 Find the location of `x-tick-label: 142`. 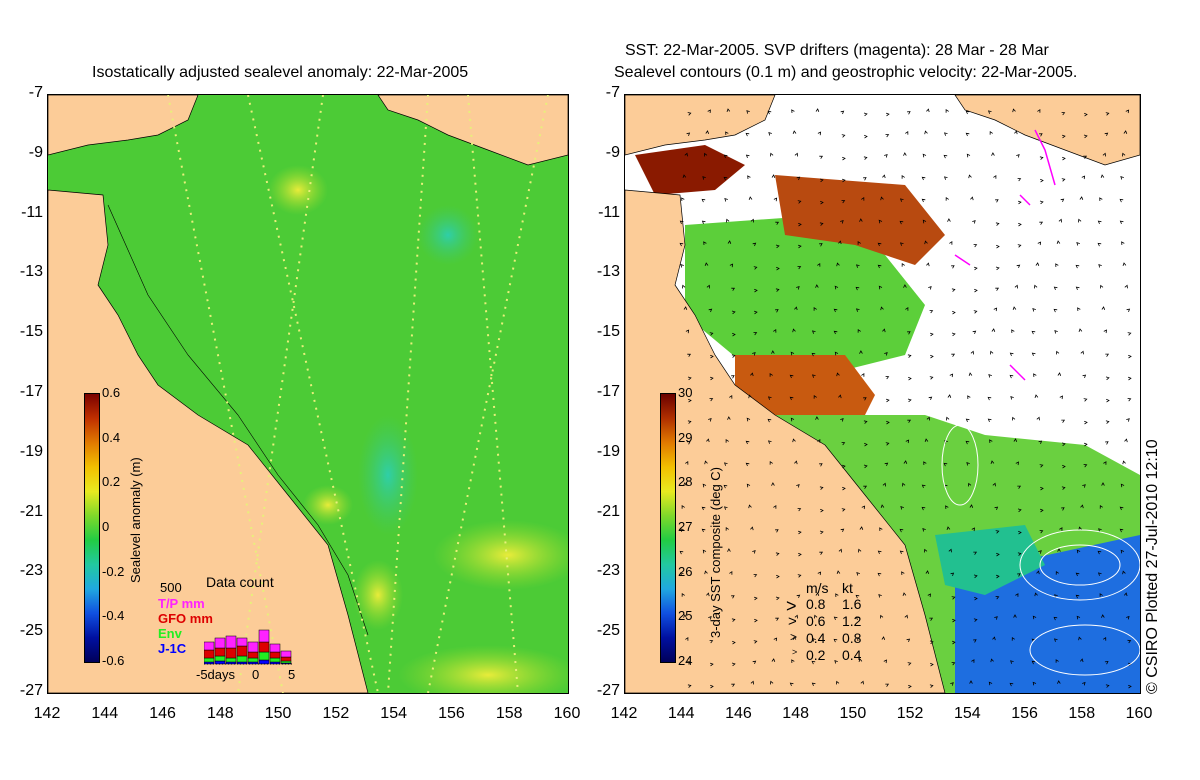

x-tick-label: 142 is located at coordinates (47, 713).